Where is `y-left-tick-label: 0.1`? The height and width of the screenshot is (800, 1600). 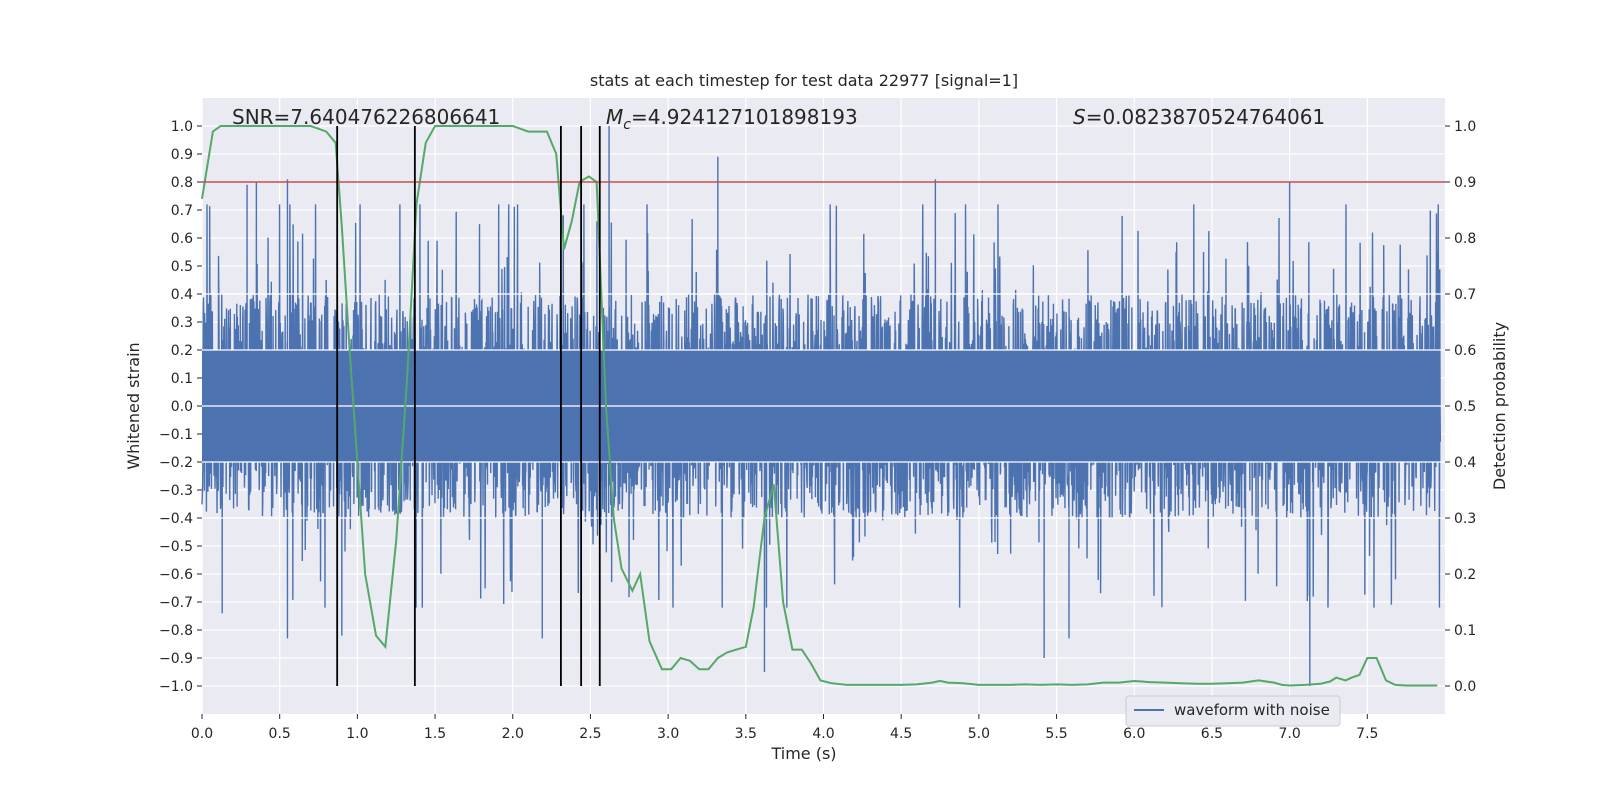
y-left-tick-label: 0.1 is located at coordinates (182, 379).